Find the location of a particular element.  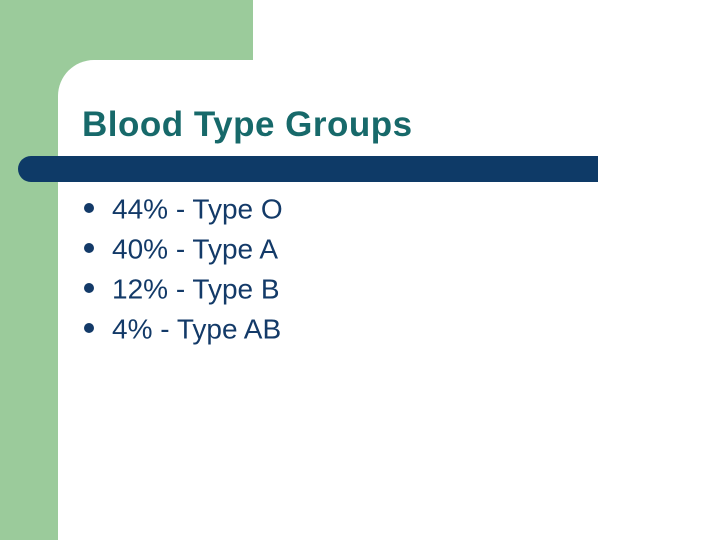

bullet-item: 4% - Type AB is located at coordinates (183, 328).